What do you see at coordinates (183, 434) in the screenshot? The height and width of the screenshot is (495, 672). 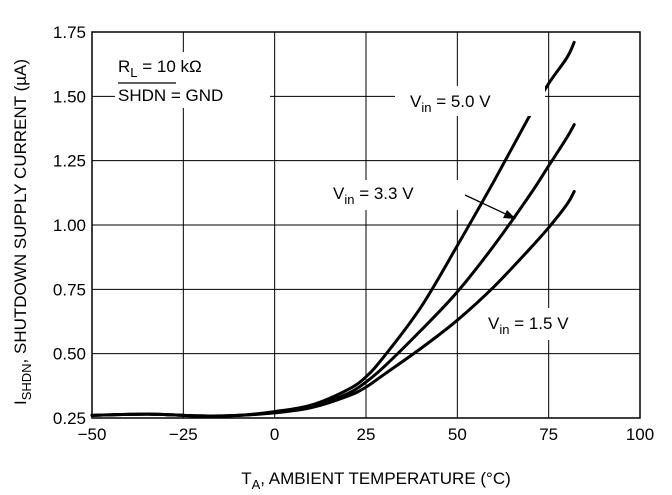 I see `x-tick-label: −25` at bounding box center [183, 434].